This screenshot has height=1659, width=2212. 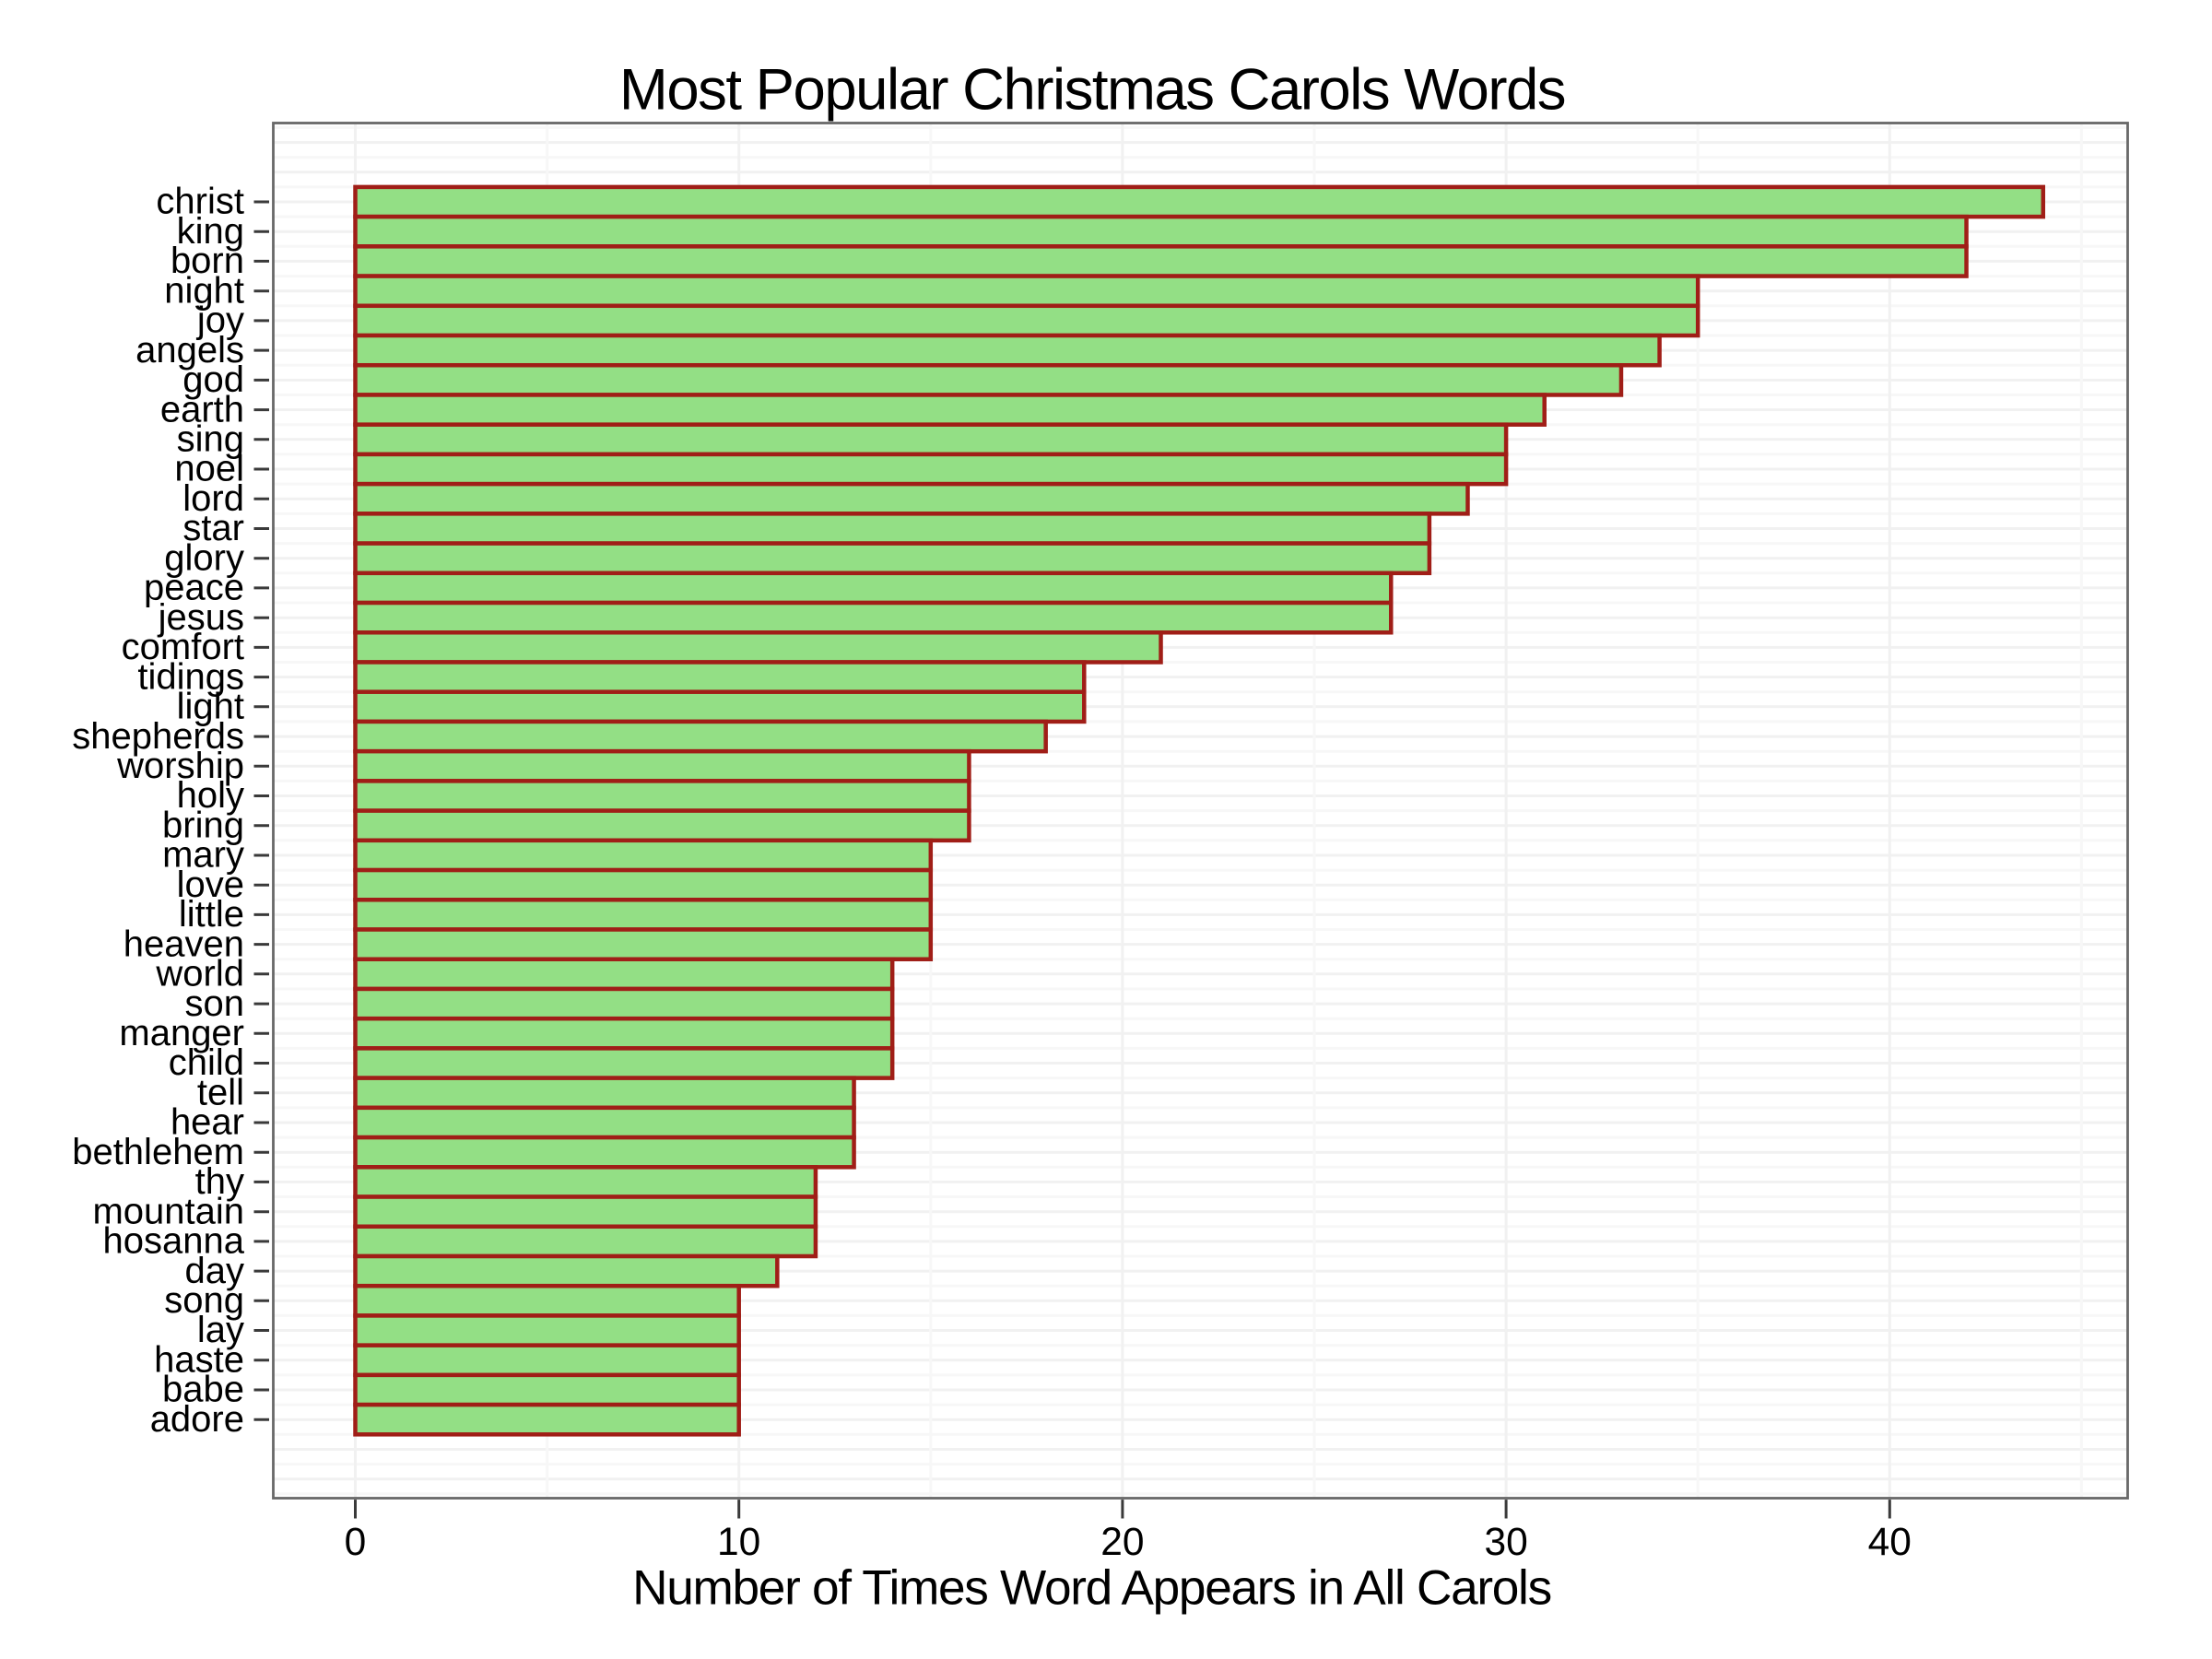 I want to click on svg-text: mary, so click(x=203, y=855).